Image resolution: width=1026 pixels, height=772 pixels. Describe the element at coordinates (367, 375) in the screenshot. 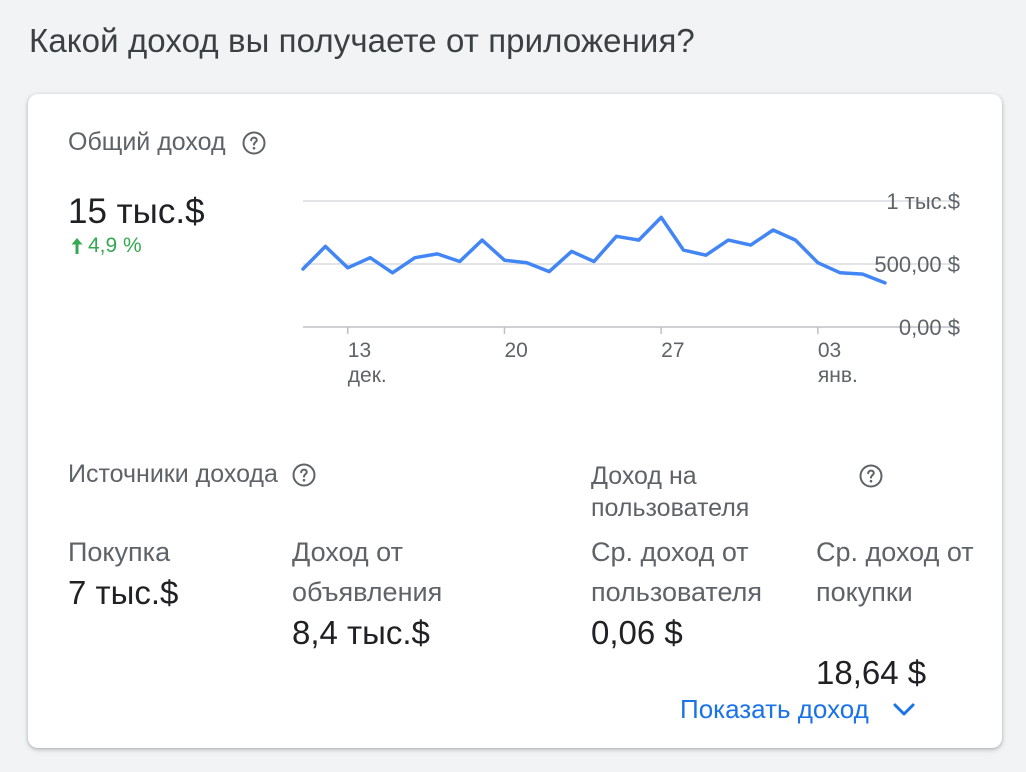

I see `x-tick-month-label: дек.` at that location.